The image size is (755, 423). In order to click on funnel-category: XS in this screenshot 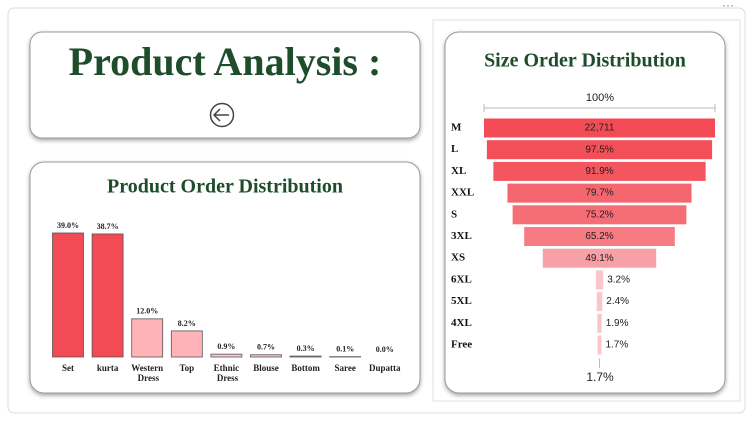, I will do `click(458, 258)`.